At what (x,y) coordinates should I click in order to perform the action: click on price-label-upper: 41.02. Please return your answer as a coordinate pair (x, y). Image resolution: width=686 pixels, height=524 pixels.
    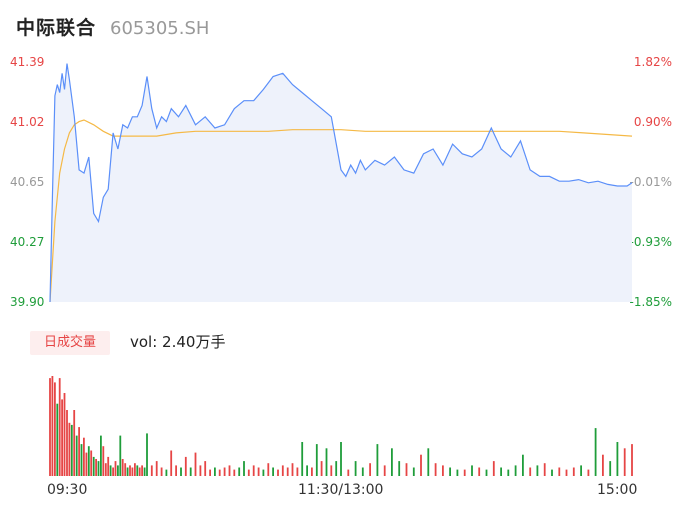
    Looking at the image, I should click on (27, 122).